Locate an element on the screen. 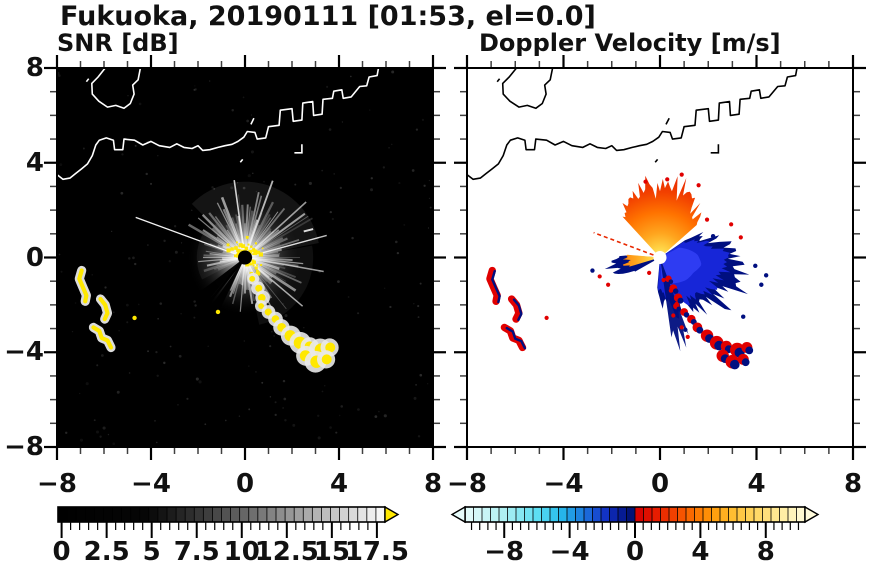  doppler-panel-title: Doppler Velocity [m/s] is located at coordinates (630, 43).